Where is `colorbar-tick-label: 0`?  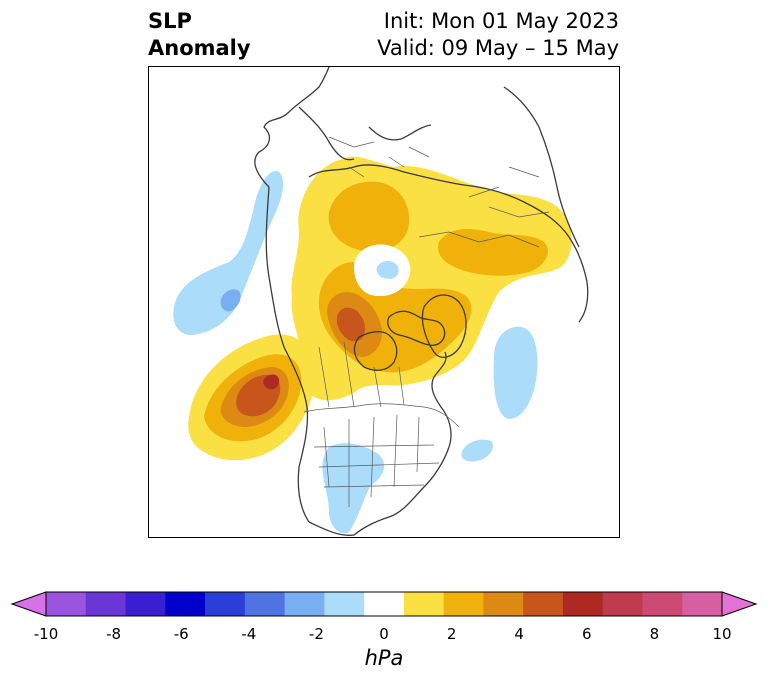
colorbar-tick-label: 0 is located at coordinates (384, 634).